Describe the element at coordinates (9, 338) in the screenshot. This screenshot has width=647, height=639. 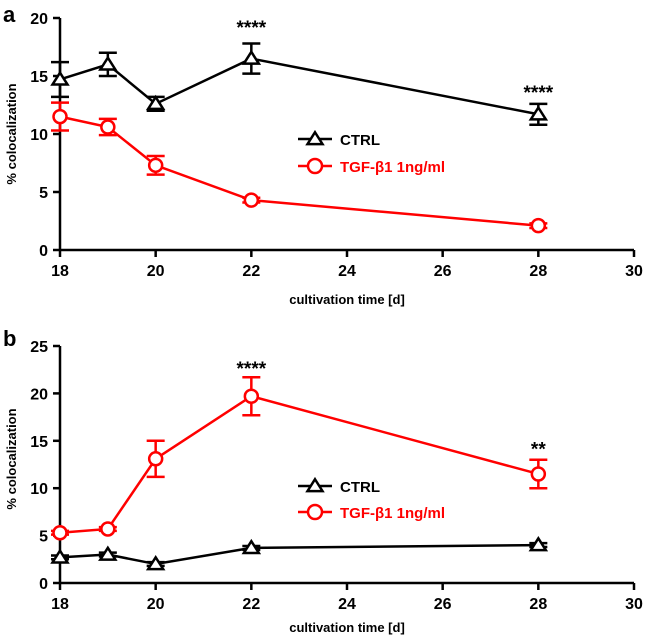
I see `panel-b-letter: b` at that location.